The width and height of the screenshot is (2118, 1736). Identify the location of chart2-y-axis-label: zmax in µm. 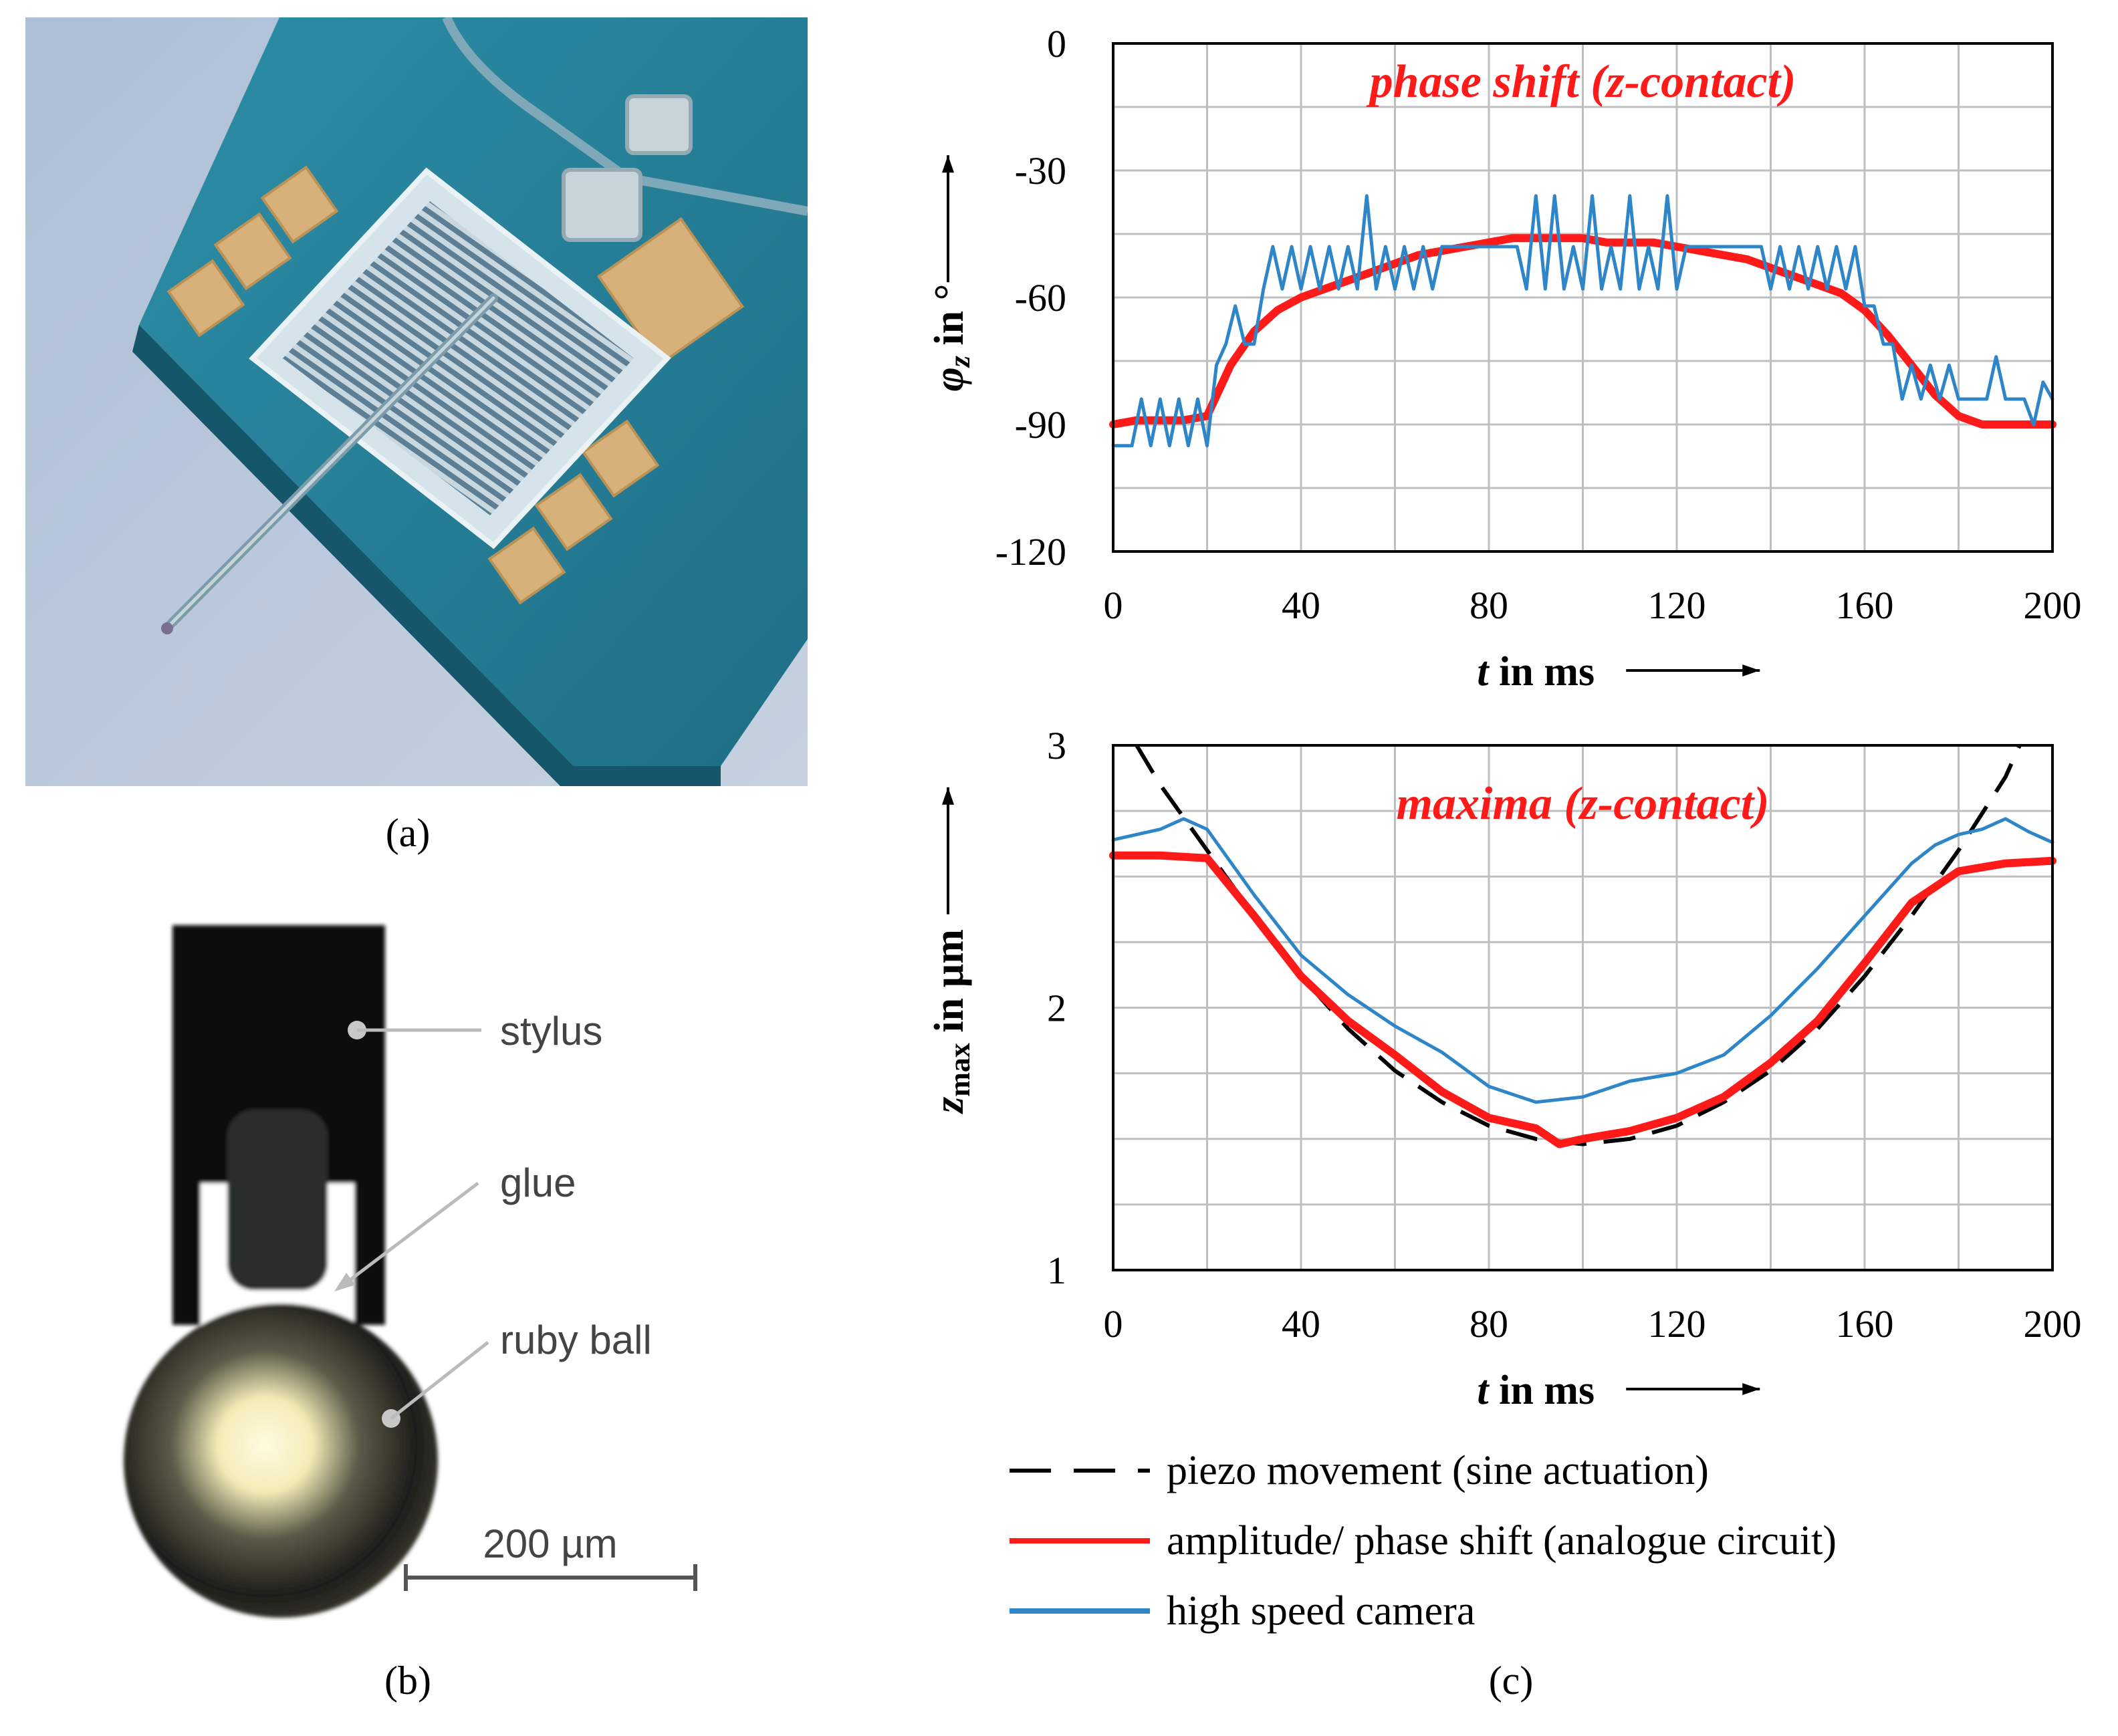
(951, 1021).